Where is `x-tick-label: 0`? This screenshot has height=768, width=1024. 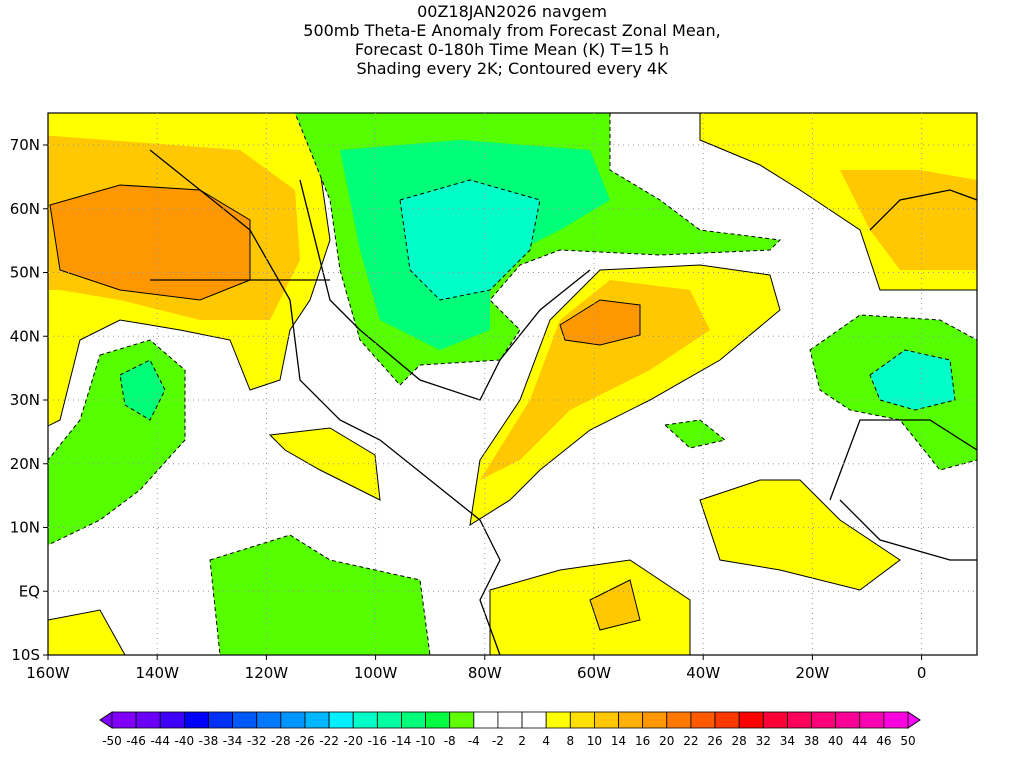 x-tick-label: 0 is located at coordinates (922, 673).